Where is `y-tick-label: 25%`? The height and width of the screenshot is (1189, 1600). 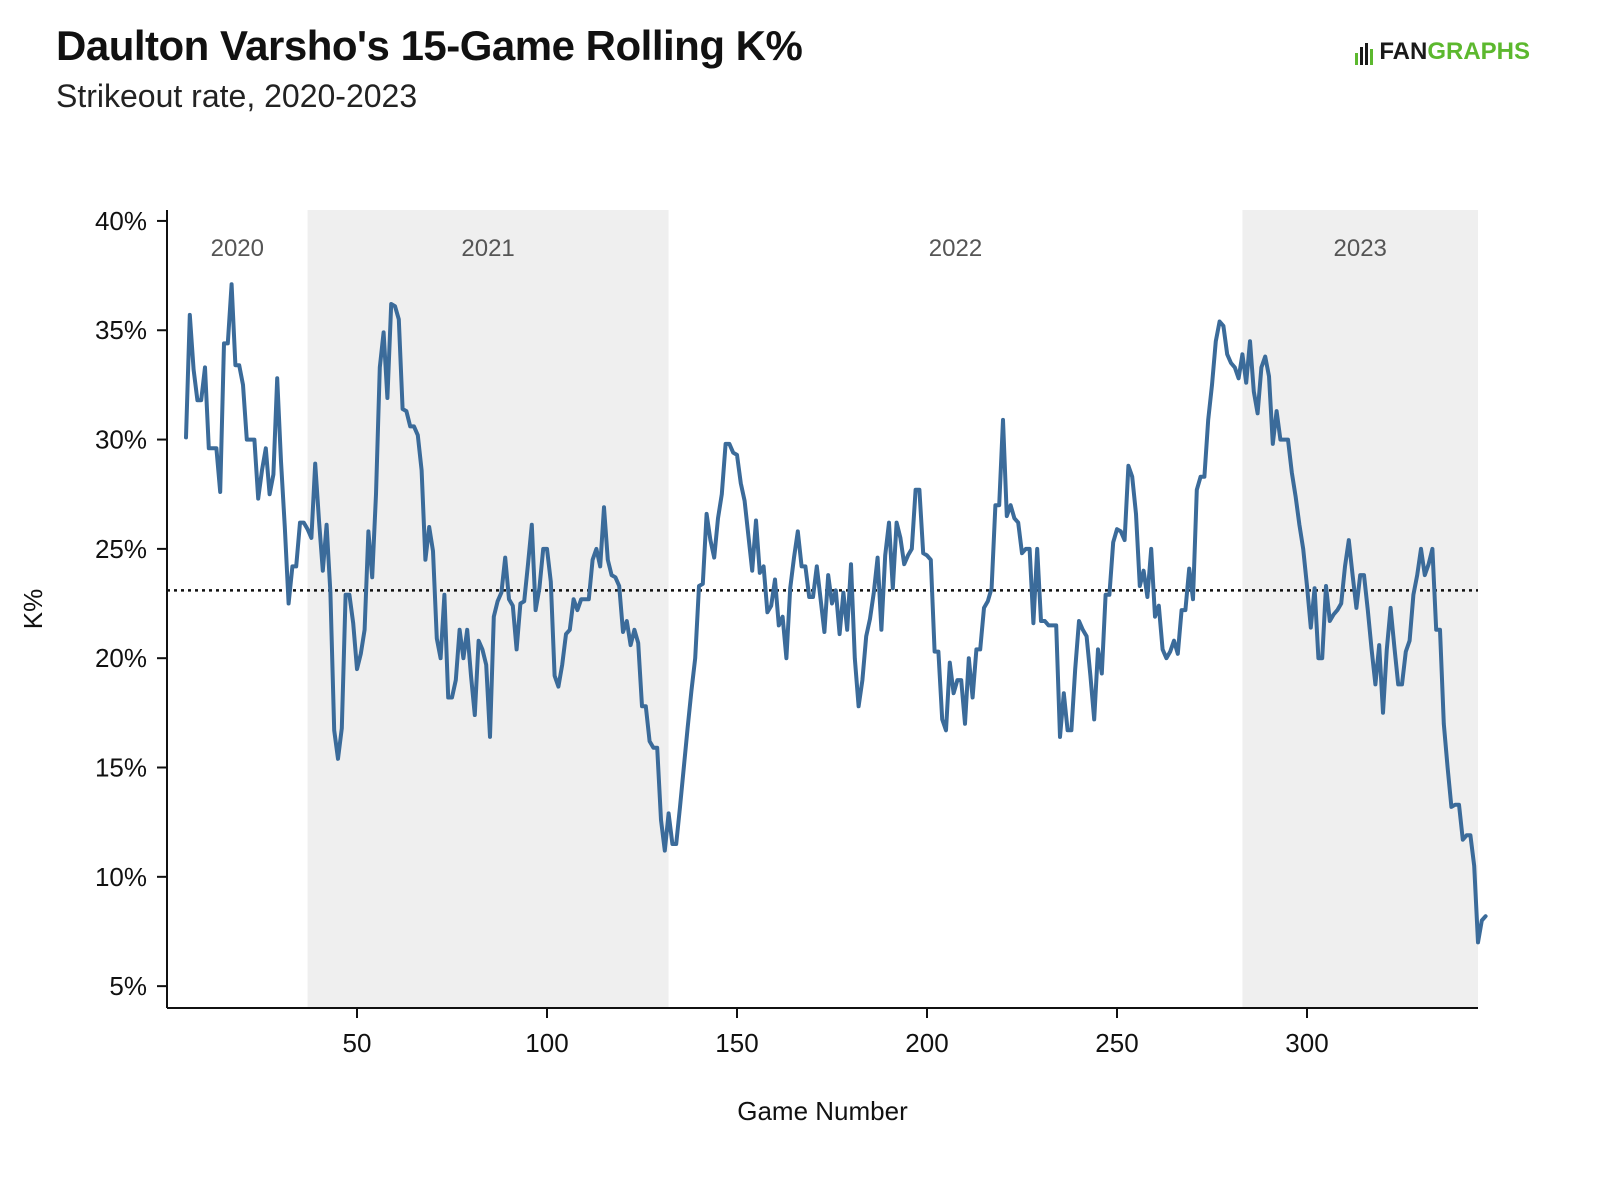 y-tick-label: 25% is located at coordinates (121, 549).